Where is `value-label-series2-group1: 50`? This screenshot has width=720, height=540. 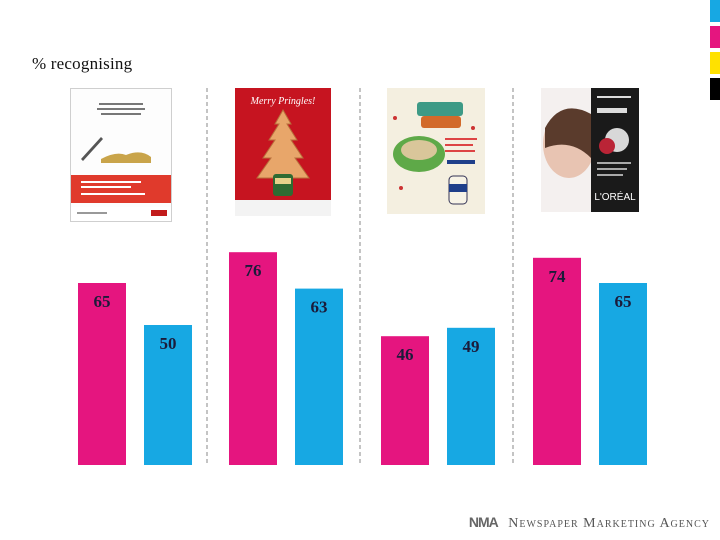 value-label-series2-group1: 50 is located at coordinates (168, 343).